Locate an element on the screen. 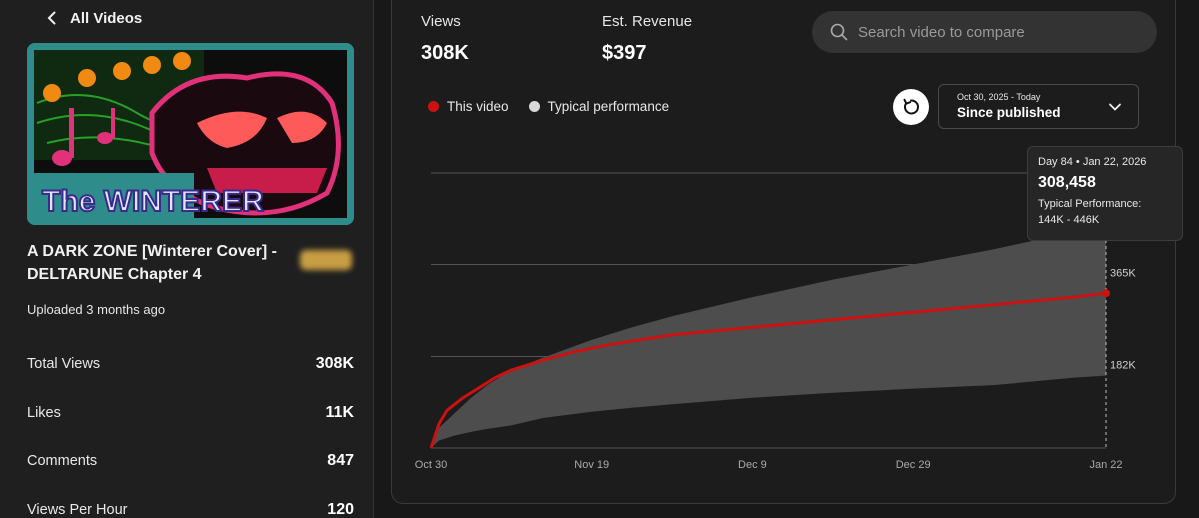 The image size is (1199, 518). reset-icon is located at coordinates (911, 106).